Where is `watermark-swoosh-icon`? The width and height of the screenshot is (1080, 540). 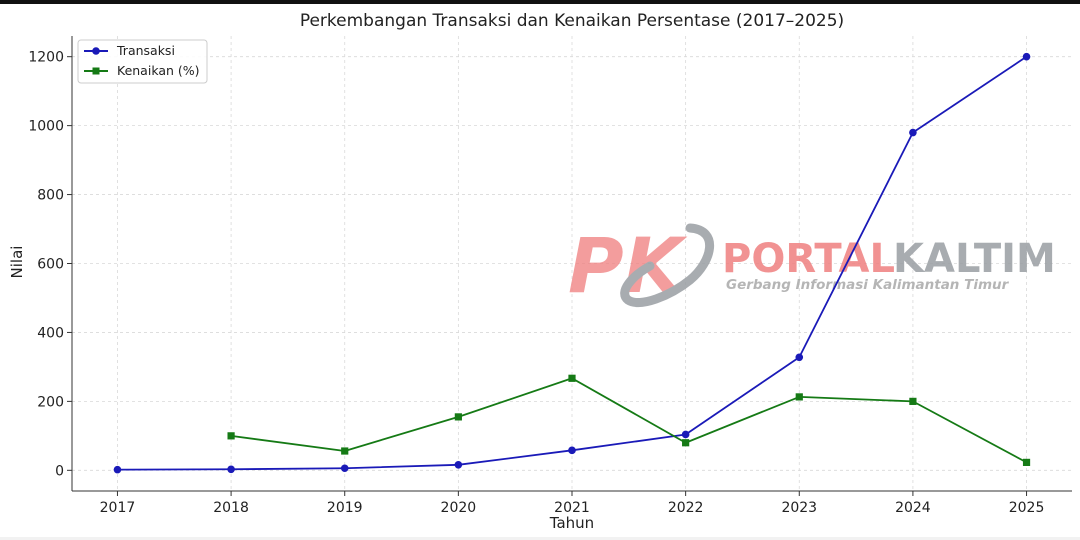 watermark-swoosh-icon is located at coordinates (667, 265).